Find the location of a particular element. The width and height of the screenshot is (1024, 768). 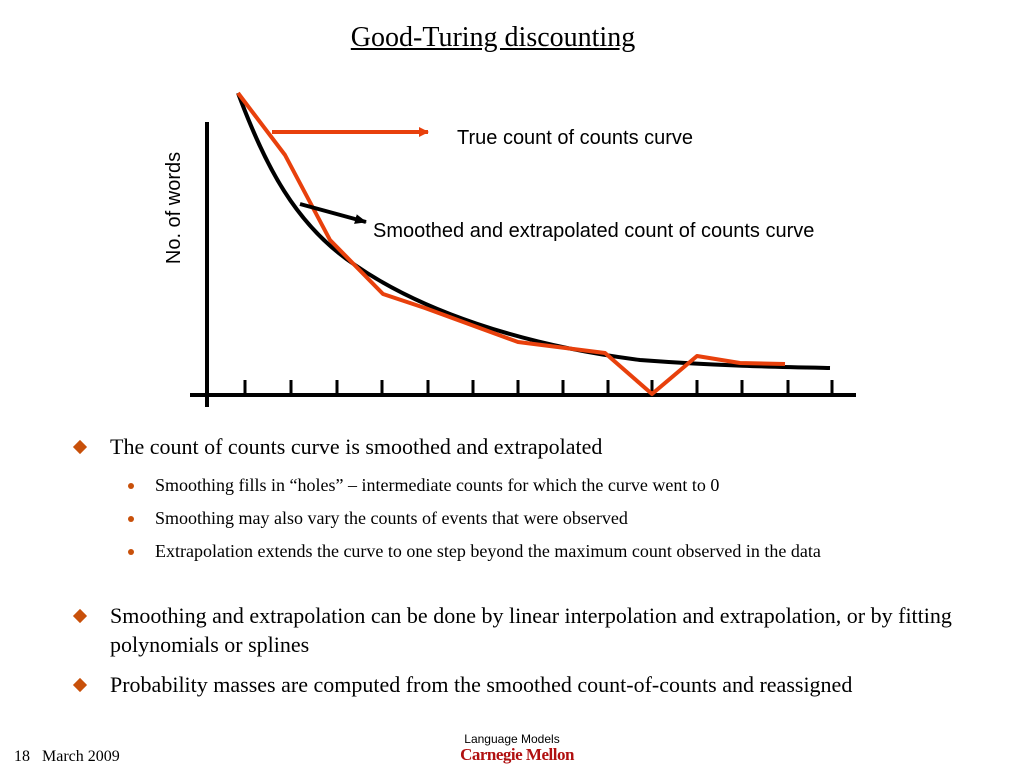

logo: Carnegie Mellon is located at coordinates (517, 754).